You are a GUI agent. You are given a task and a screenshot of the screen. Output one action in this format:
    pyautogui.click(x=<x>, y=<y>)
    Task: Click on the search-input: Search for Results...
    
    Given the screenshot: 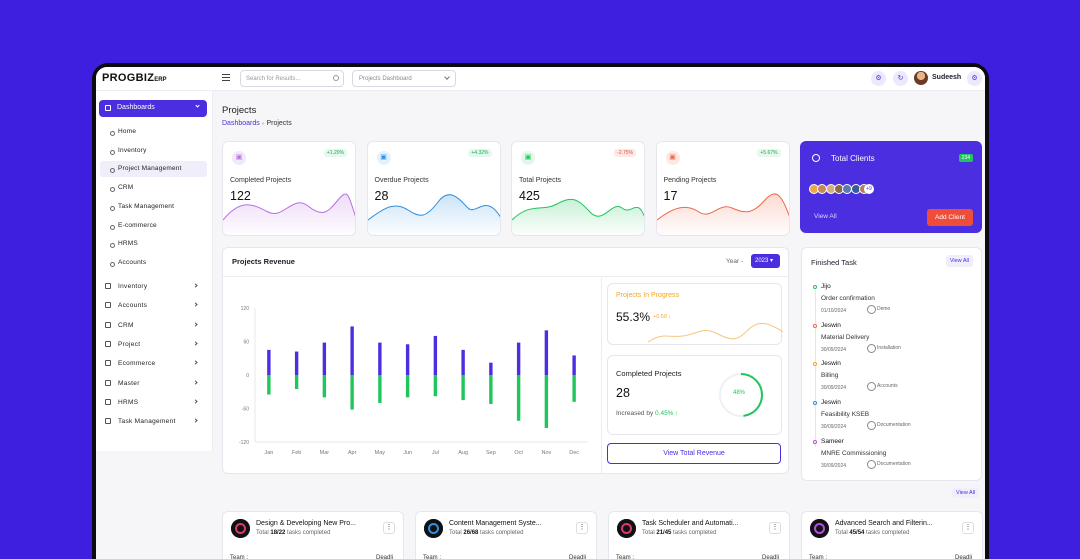 What is the action you would take?
    pyautogui.click(x=292, y=78)
    